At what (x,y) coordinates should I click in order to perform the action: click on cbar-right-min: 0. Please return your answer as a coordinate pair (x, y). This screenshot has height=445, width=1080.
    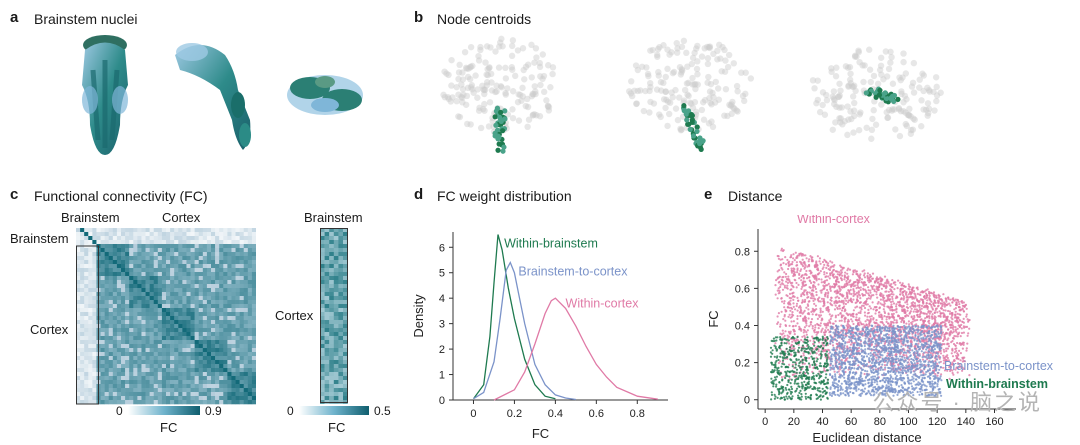
    Looking at the image, I should click on (290, 411).